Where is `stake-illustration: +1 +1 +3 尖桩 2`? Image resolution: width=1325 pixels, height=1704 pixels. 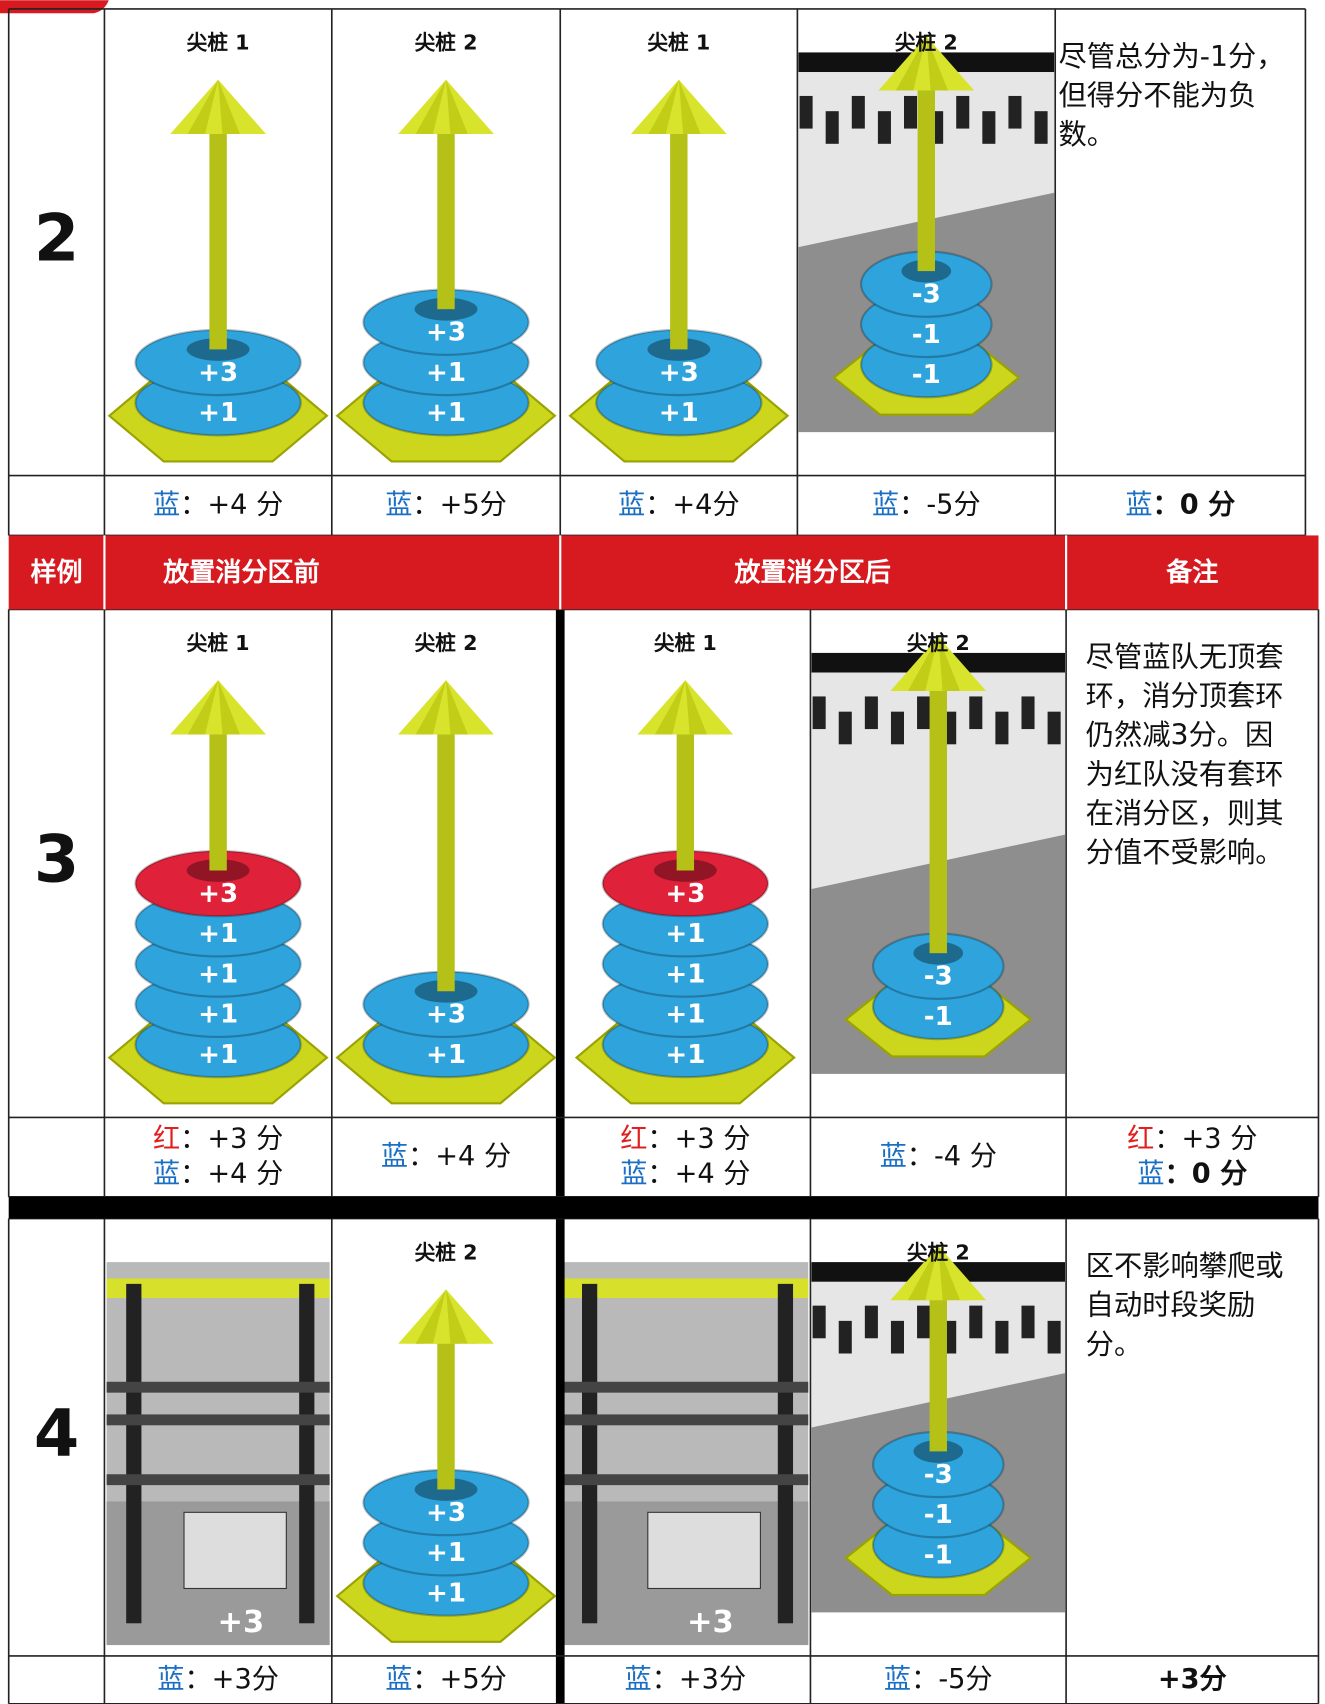 stake-illustration: +1 +1 +3 尖桩 2 is located at coordinates (446, 247).